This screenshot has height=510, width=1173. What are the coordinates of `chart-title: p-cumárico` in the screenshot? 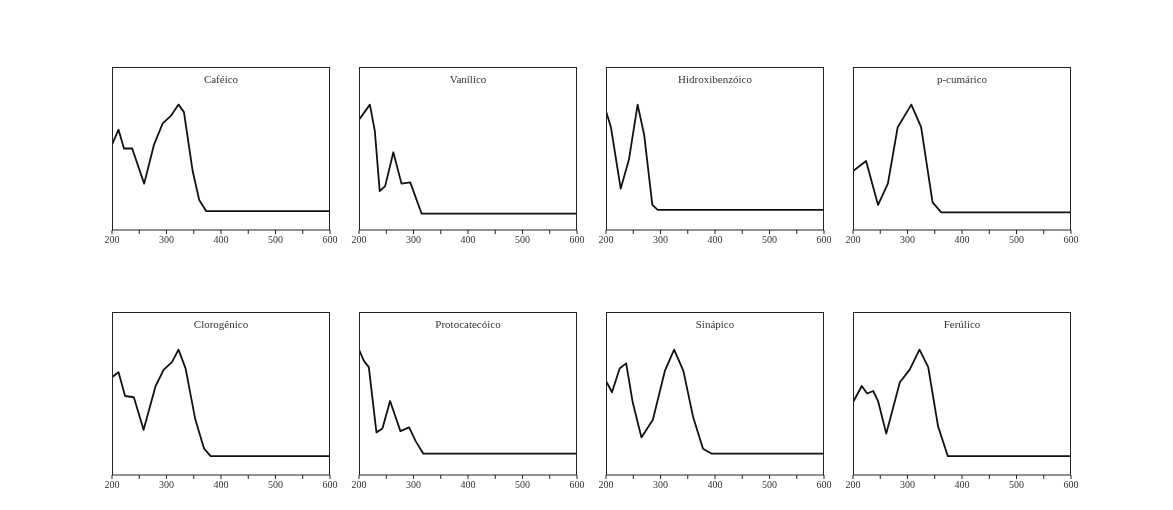 It's located at (962, 79).